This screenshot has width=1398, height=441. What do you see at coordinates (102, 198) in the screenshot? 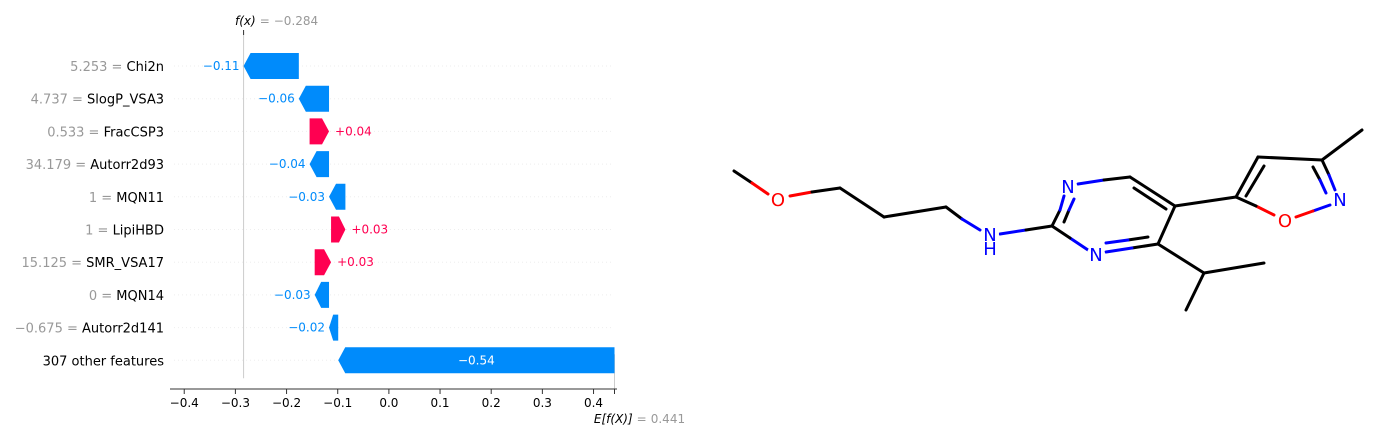
I see `feature-value: 1 =` at bounding box center [102, 198].